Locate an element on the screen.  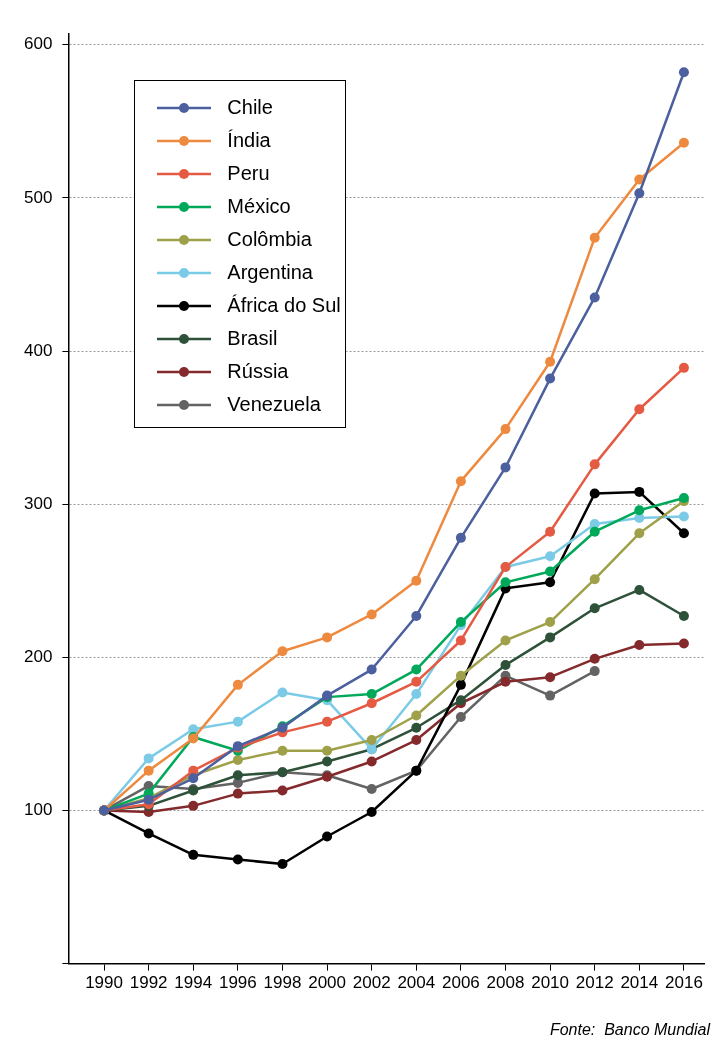
x-tick-label: 2008 is located at coordinates (505, 983).